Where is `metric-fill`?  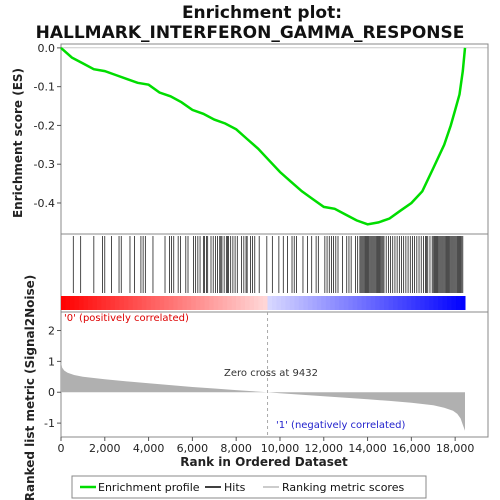
metric-fill is located at coordinates (263, 396).